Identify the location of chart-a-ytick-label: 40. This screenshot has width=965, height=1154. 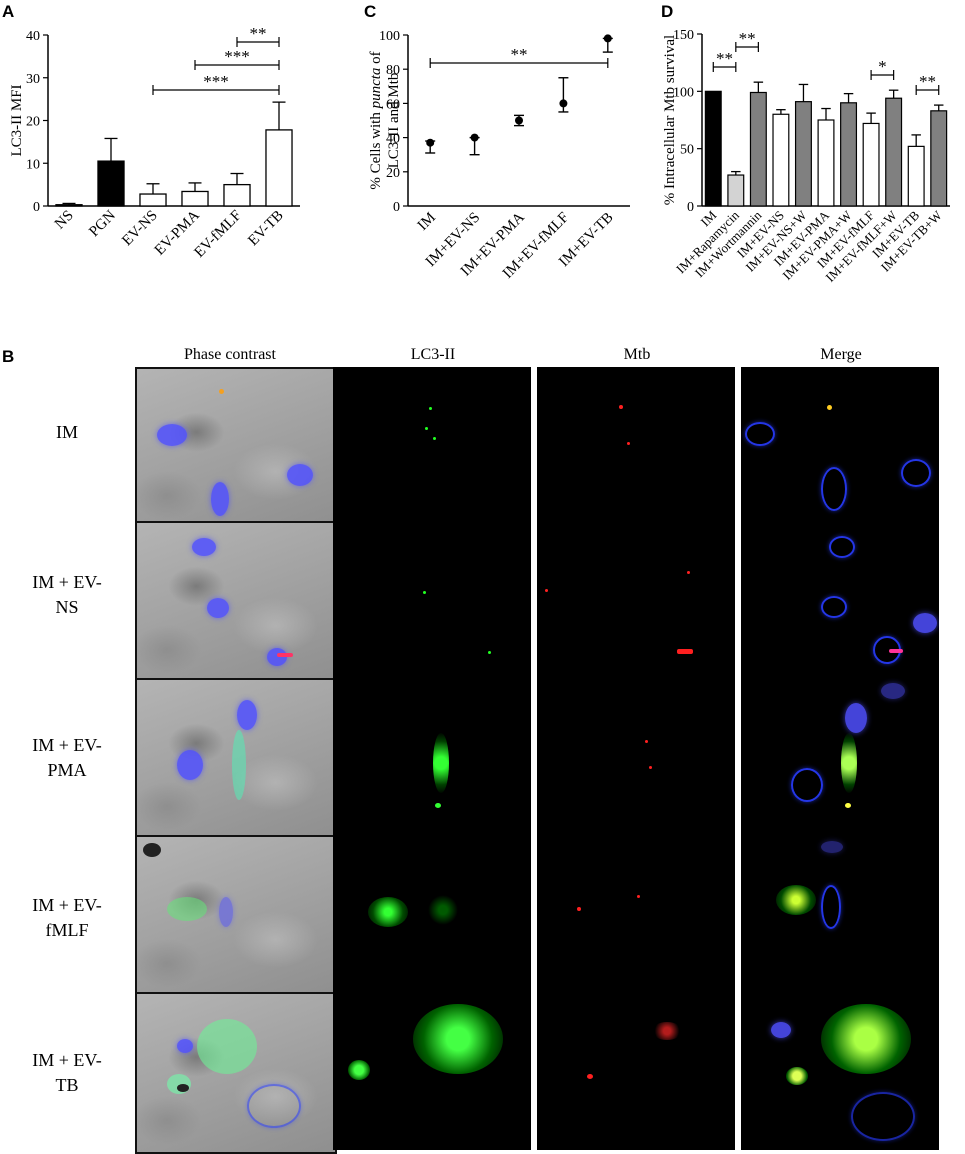
(33, 36).